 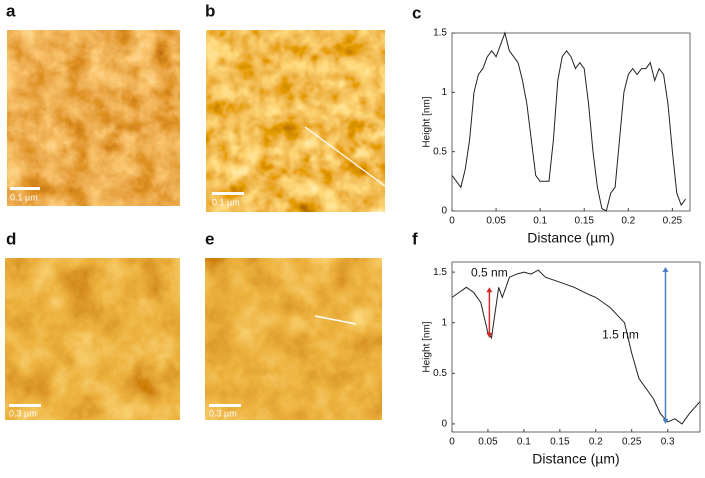 What do you see at coordinates (416, 12) in the screenshot?
I see `panel-label: c` at bounding box center [416, 12].